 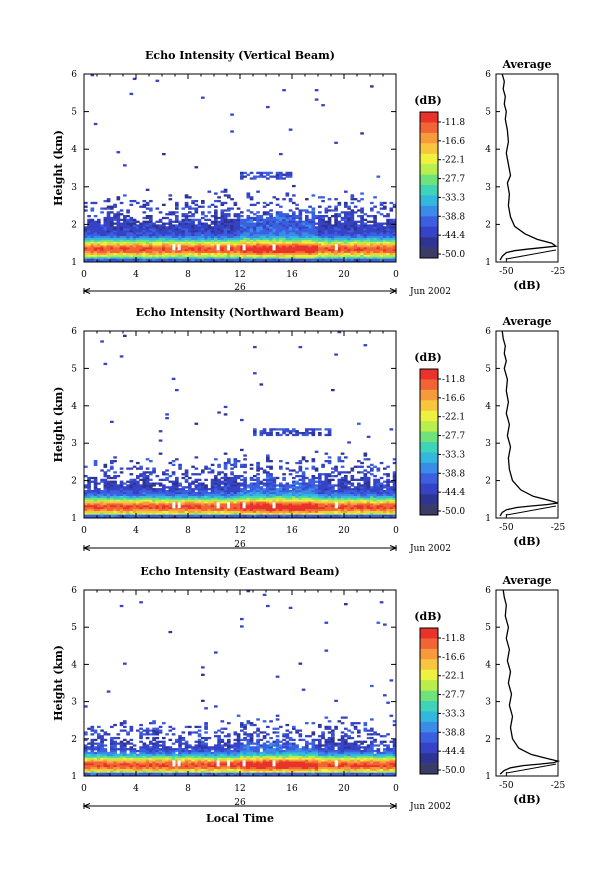 What do you see at coordinates (527, 168) in the screenshot?
I see `plot-frame` at bounding box center [527, 168].